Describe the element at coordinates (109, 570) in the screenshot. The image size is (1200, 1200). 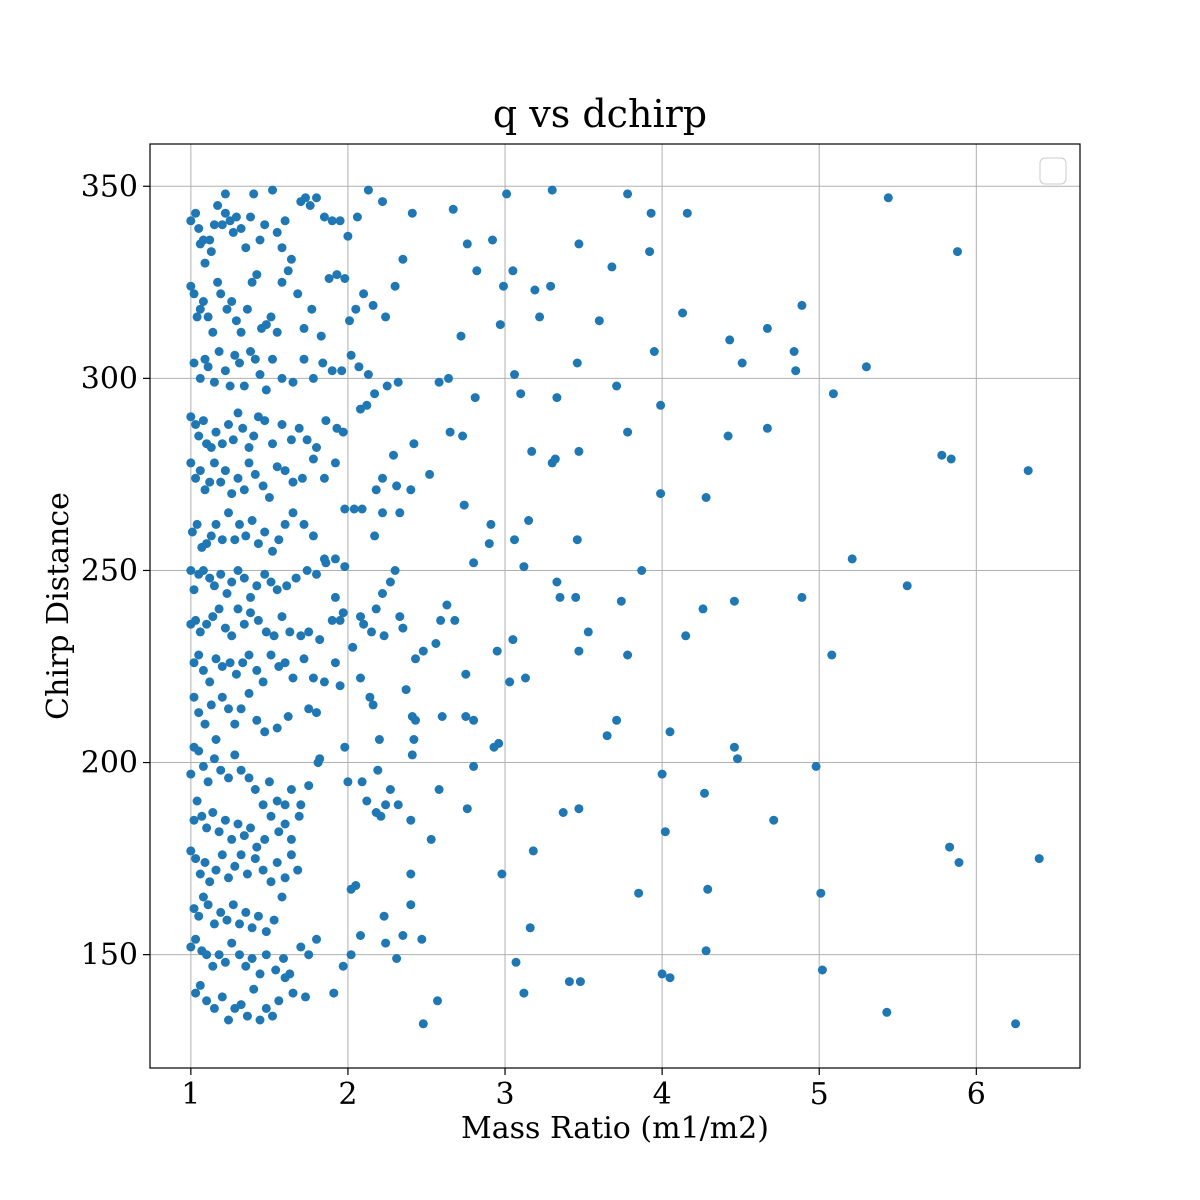
I see `y-tick-label: 250` at that location.